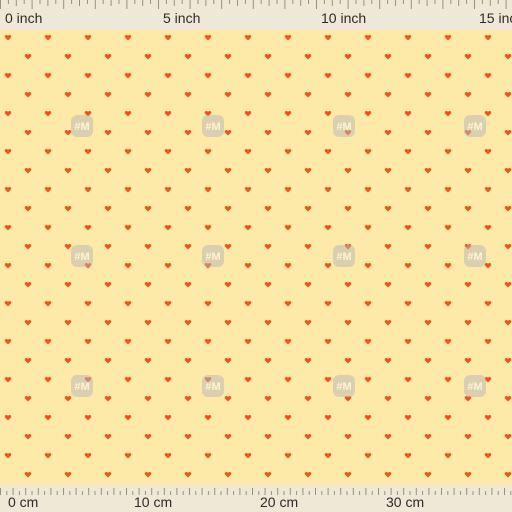  I want to click on cm-ticks, so click(256, 490).